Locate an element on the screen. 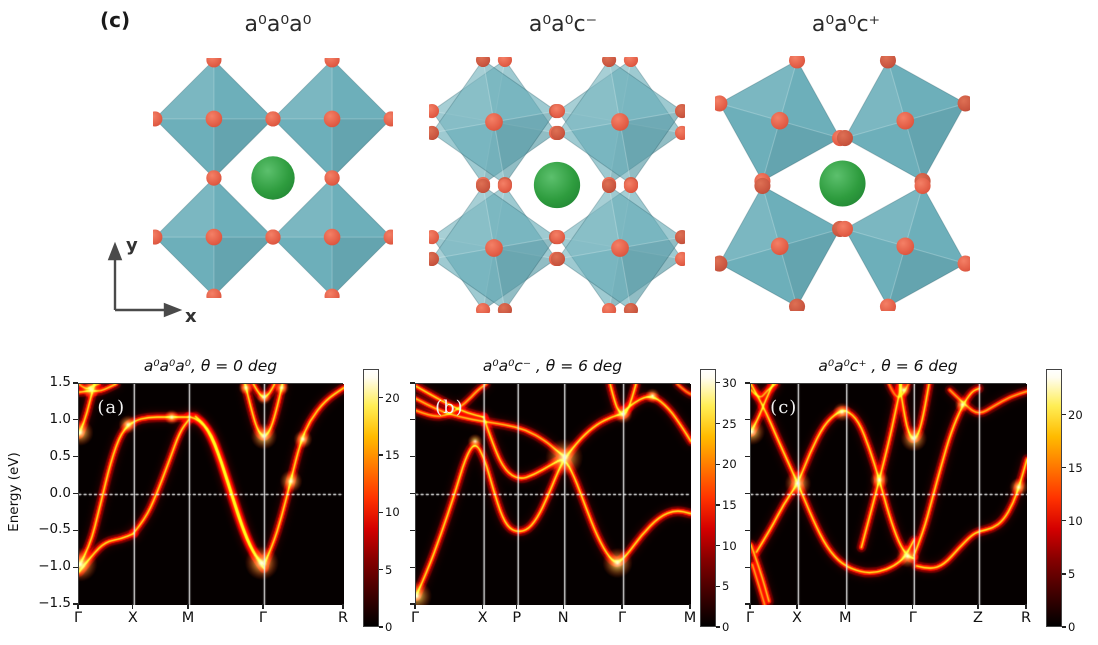 This screenshot has height=645, width=1098. panel-label: (a) is located at coordinates (111, 408).